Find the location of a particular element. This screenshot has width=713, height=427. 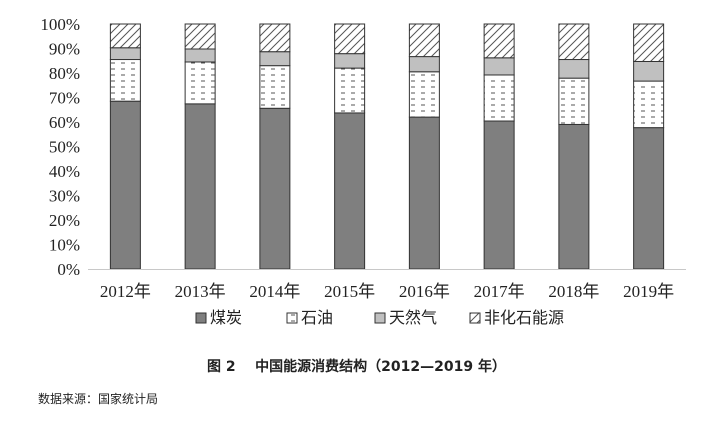

y-tick-label: 10% is located at coordinates (64, 245).